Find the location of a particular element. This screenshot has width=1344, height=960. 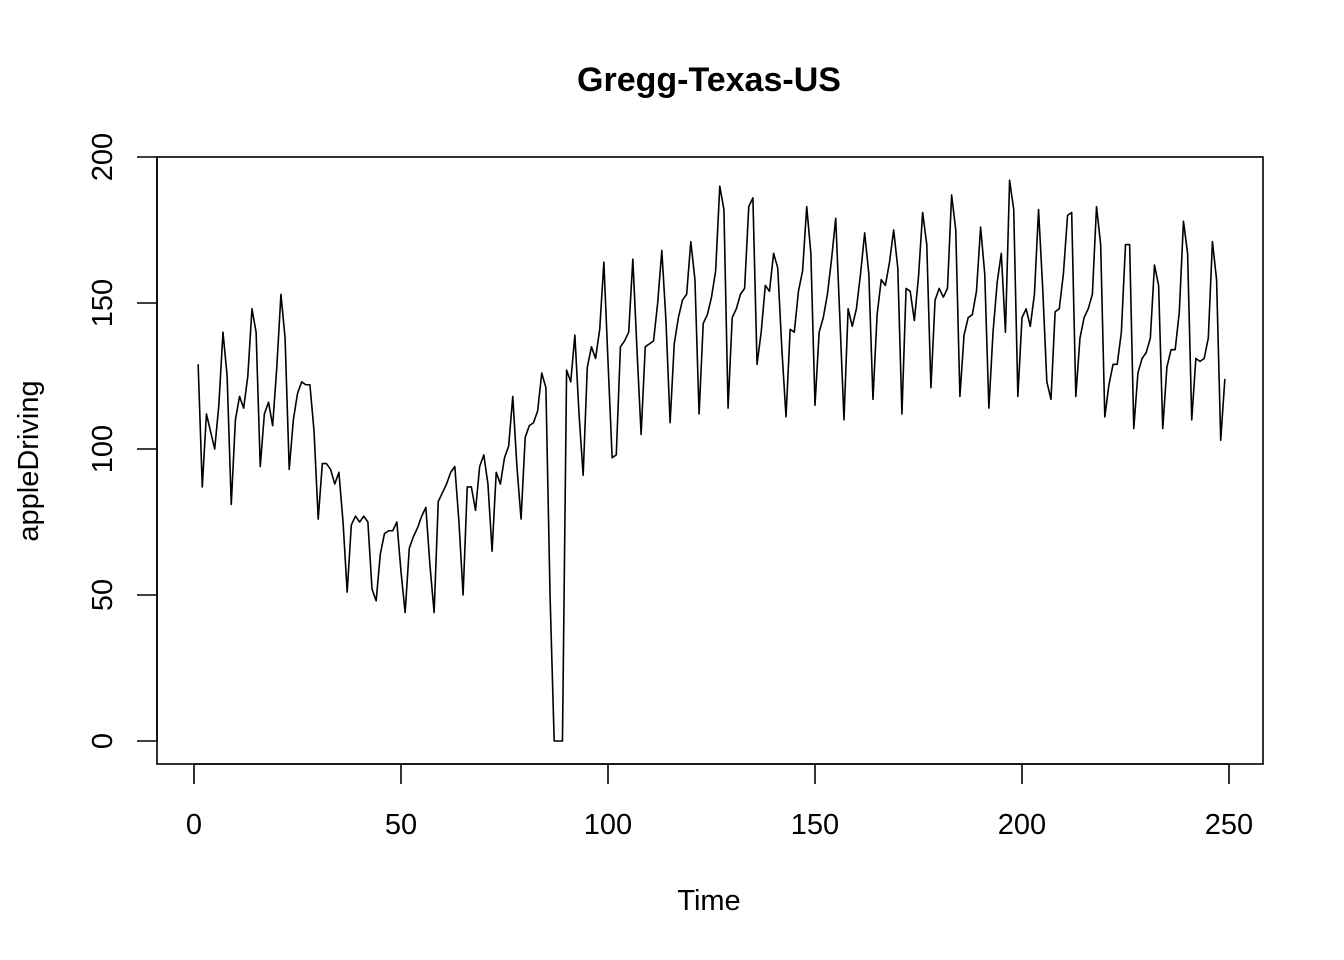

x-tick-label: 50 is located at coordinates (401, 825).